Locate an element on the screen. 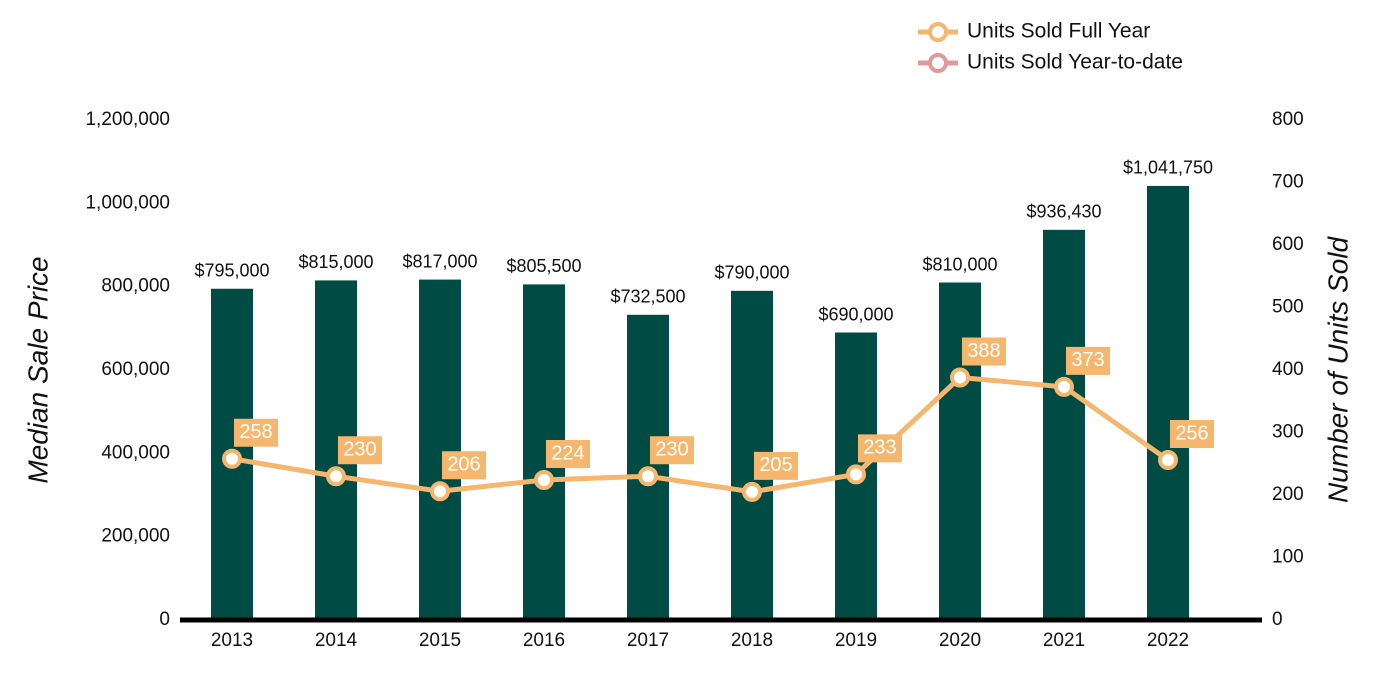  y-tick-label: 1,200,000 is located at coordinates (127, 119).